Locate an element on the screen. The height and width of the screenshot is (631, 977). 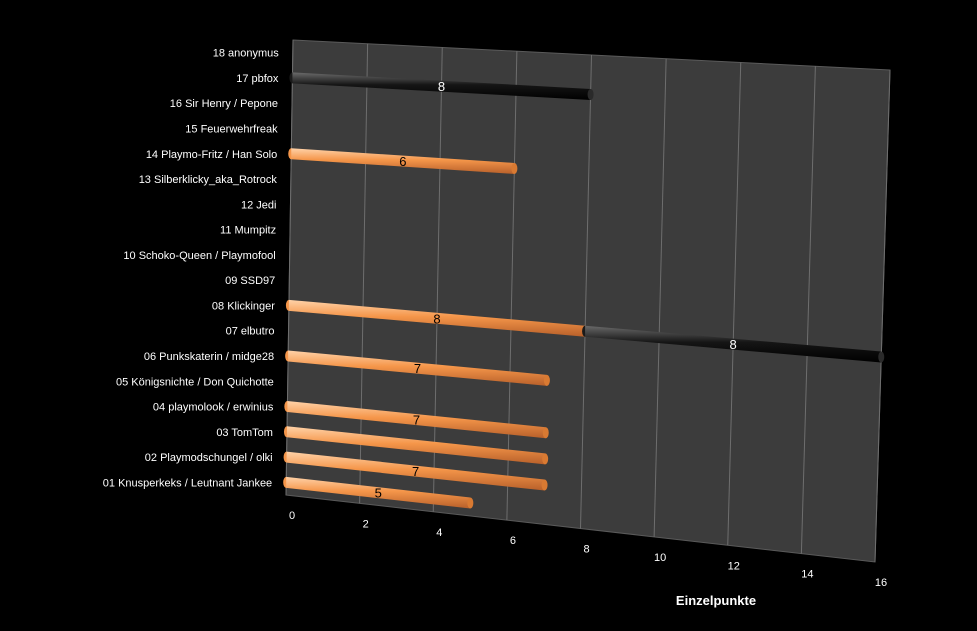
category-label: 13 Silberklicky_aka_Rotrock is located at coordinates (208, 180).